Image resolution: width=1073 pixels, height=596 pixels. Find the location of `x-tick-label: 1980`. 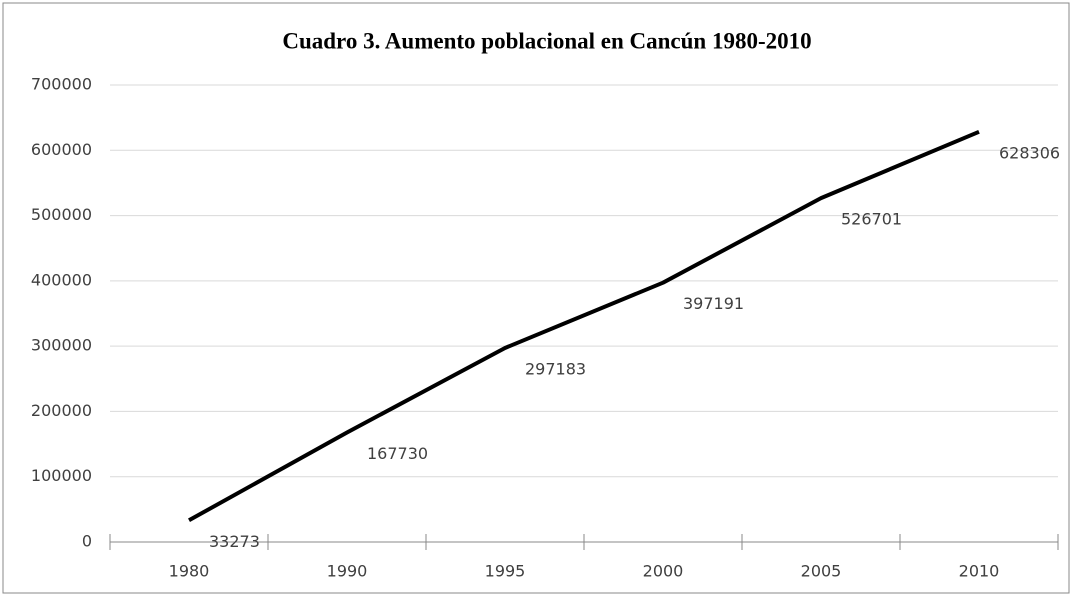

x-tick-label: 1980 is located at coordinates (189, 571).